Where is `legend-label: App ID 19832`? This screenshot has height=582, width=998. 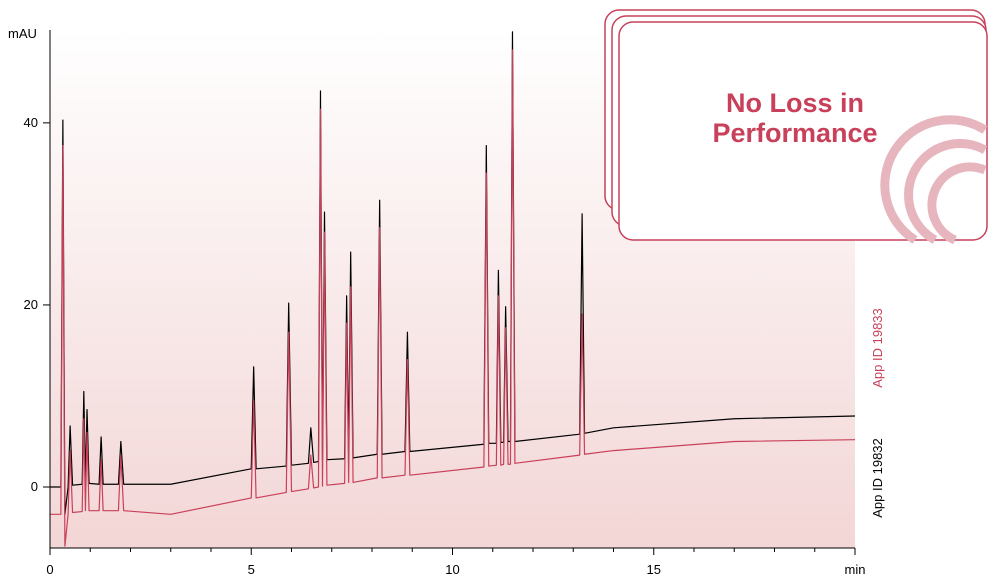
legend-label: App ID 19832 is located at coordinates (877, 478).